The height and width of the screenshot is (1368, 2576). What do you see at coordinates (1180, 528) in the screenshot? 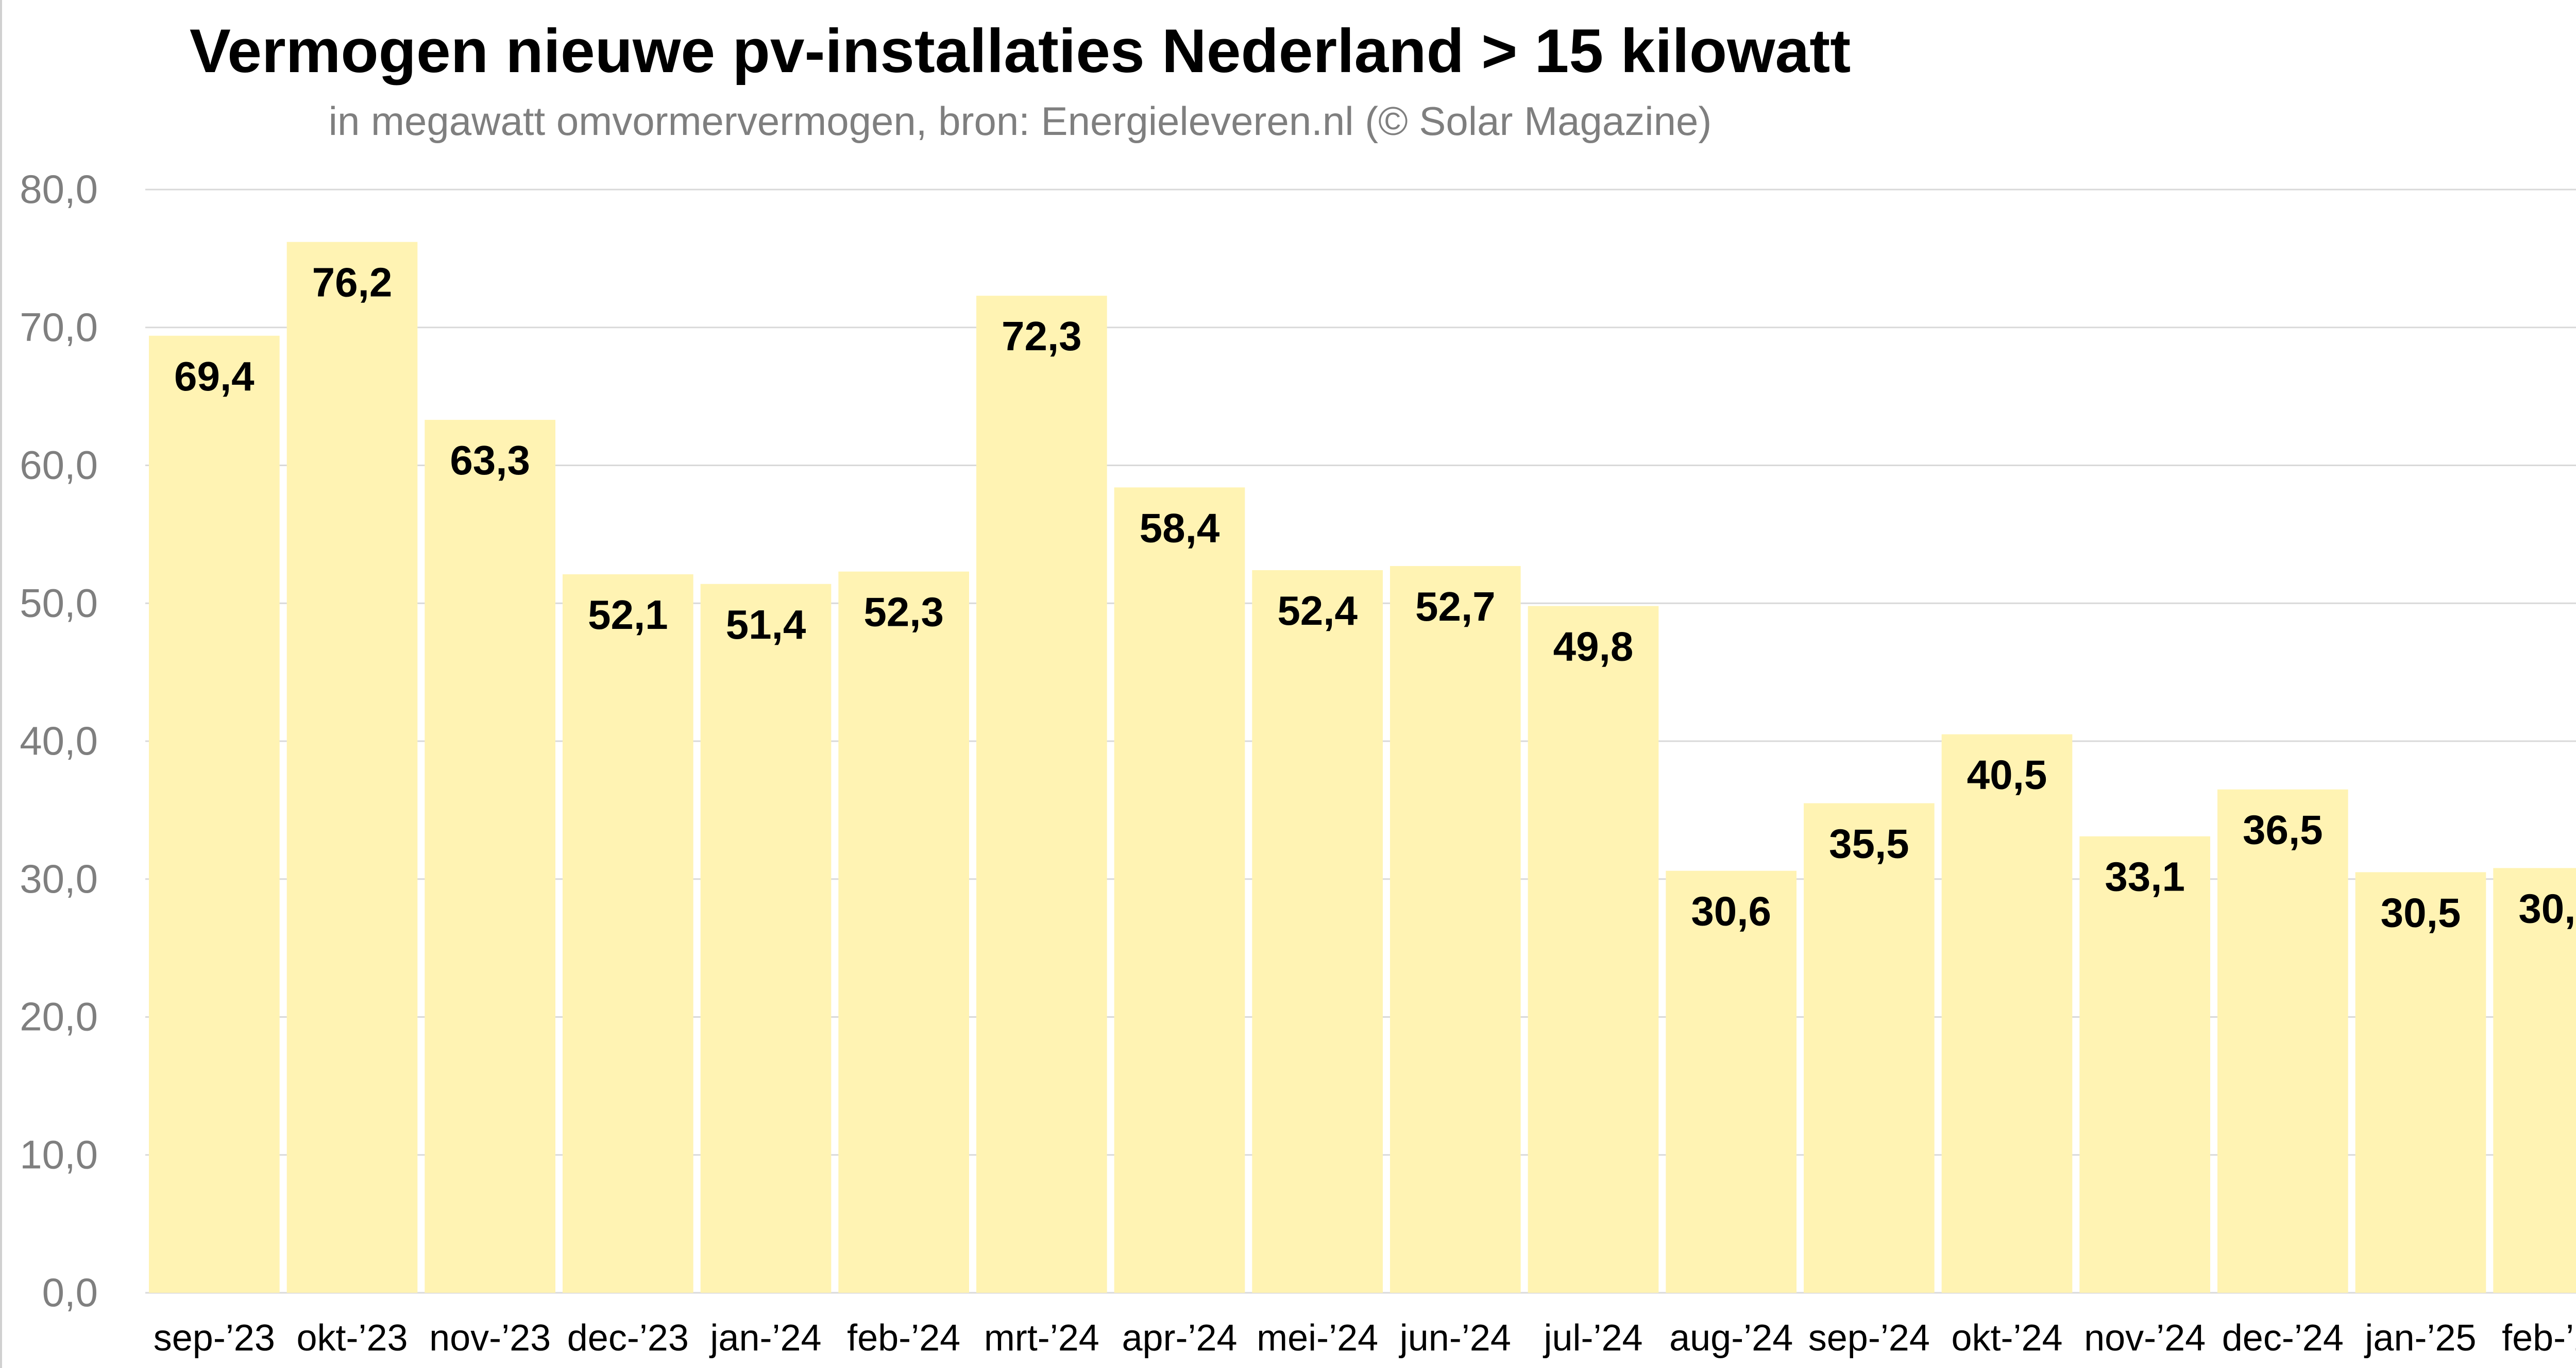
I see `data-label: 58,4` at bounding box center [1180, 528].